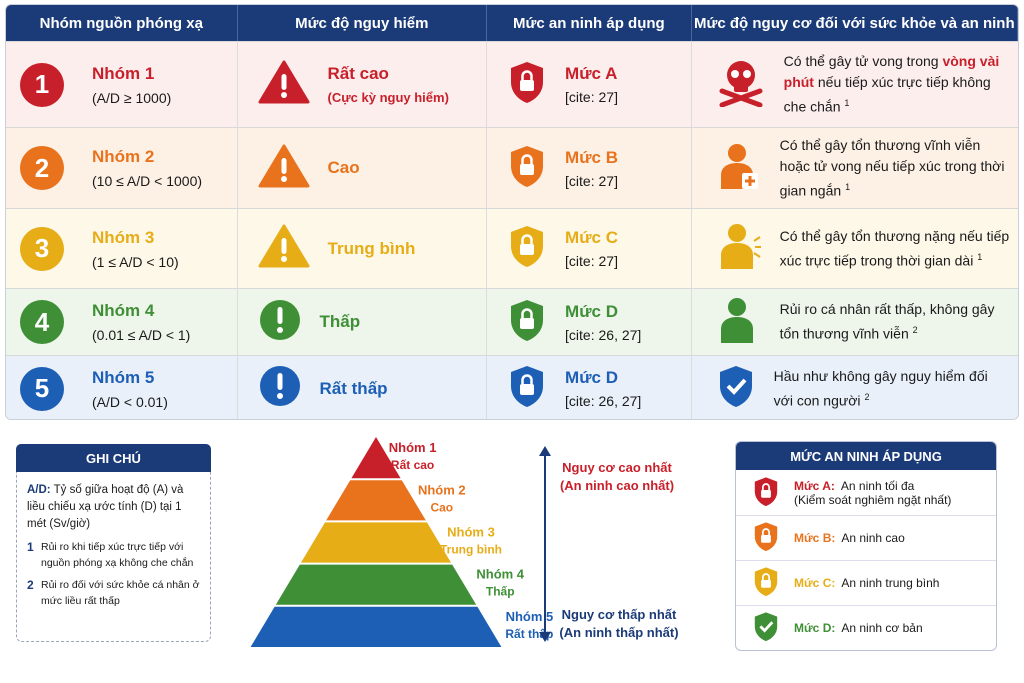 The height and width of the screenshot is (683, 1024). Describe the element at coordinates (413, 447) in the screenshot. I see `pyramid-group: Nhóm 1` at that location.